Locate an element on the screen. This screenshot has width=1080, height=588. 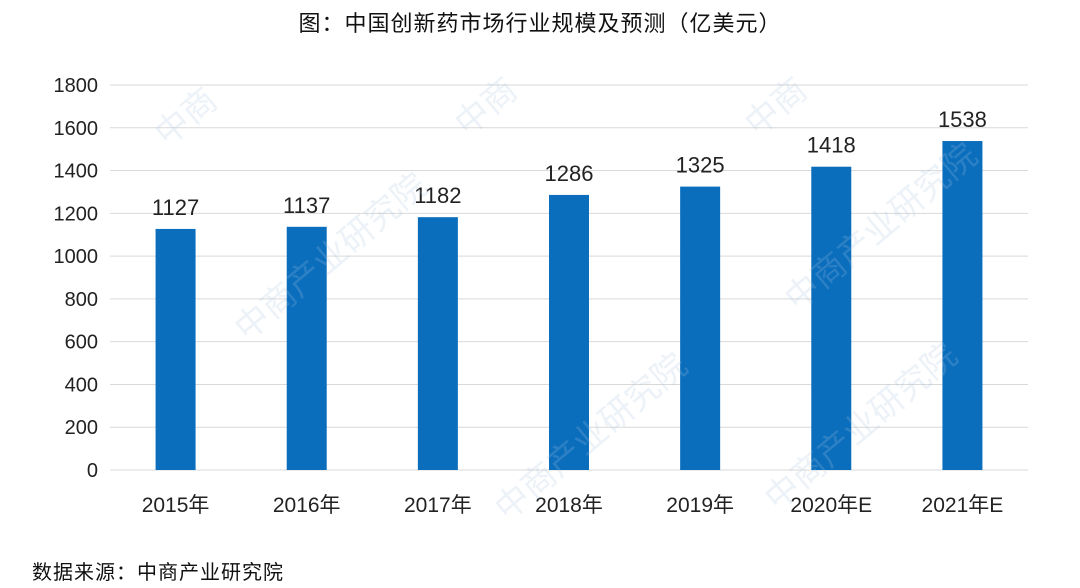
x-tick-label: 2019年 is located at coordinates (700, 505).